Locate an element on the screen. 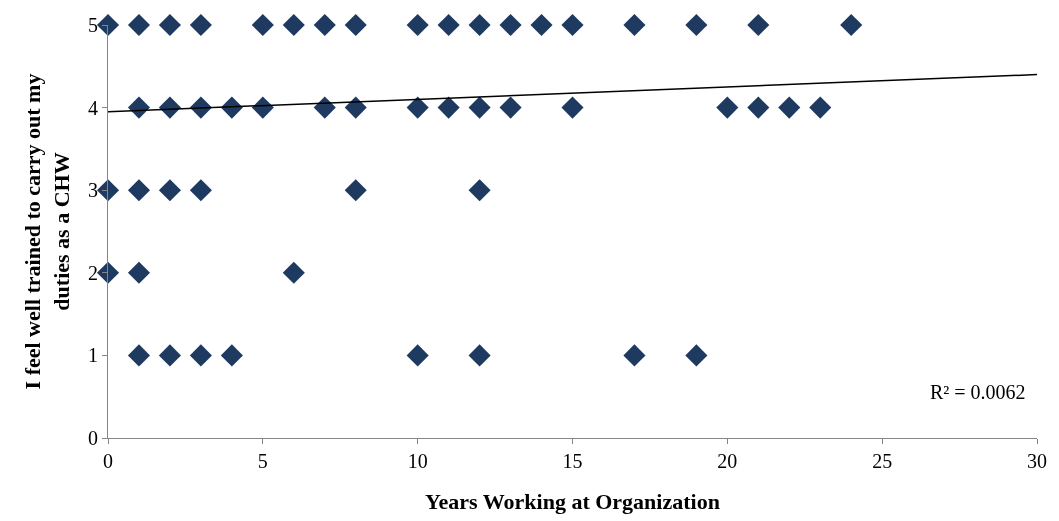 The width and height of the screenshot is (1059, 521). x-tick-label: 20 is located at coordinates (727, 461).